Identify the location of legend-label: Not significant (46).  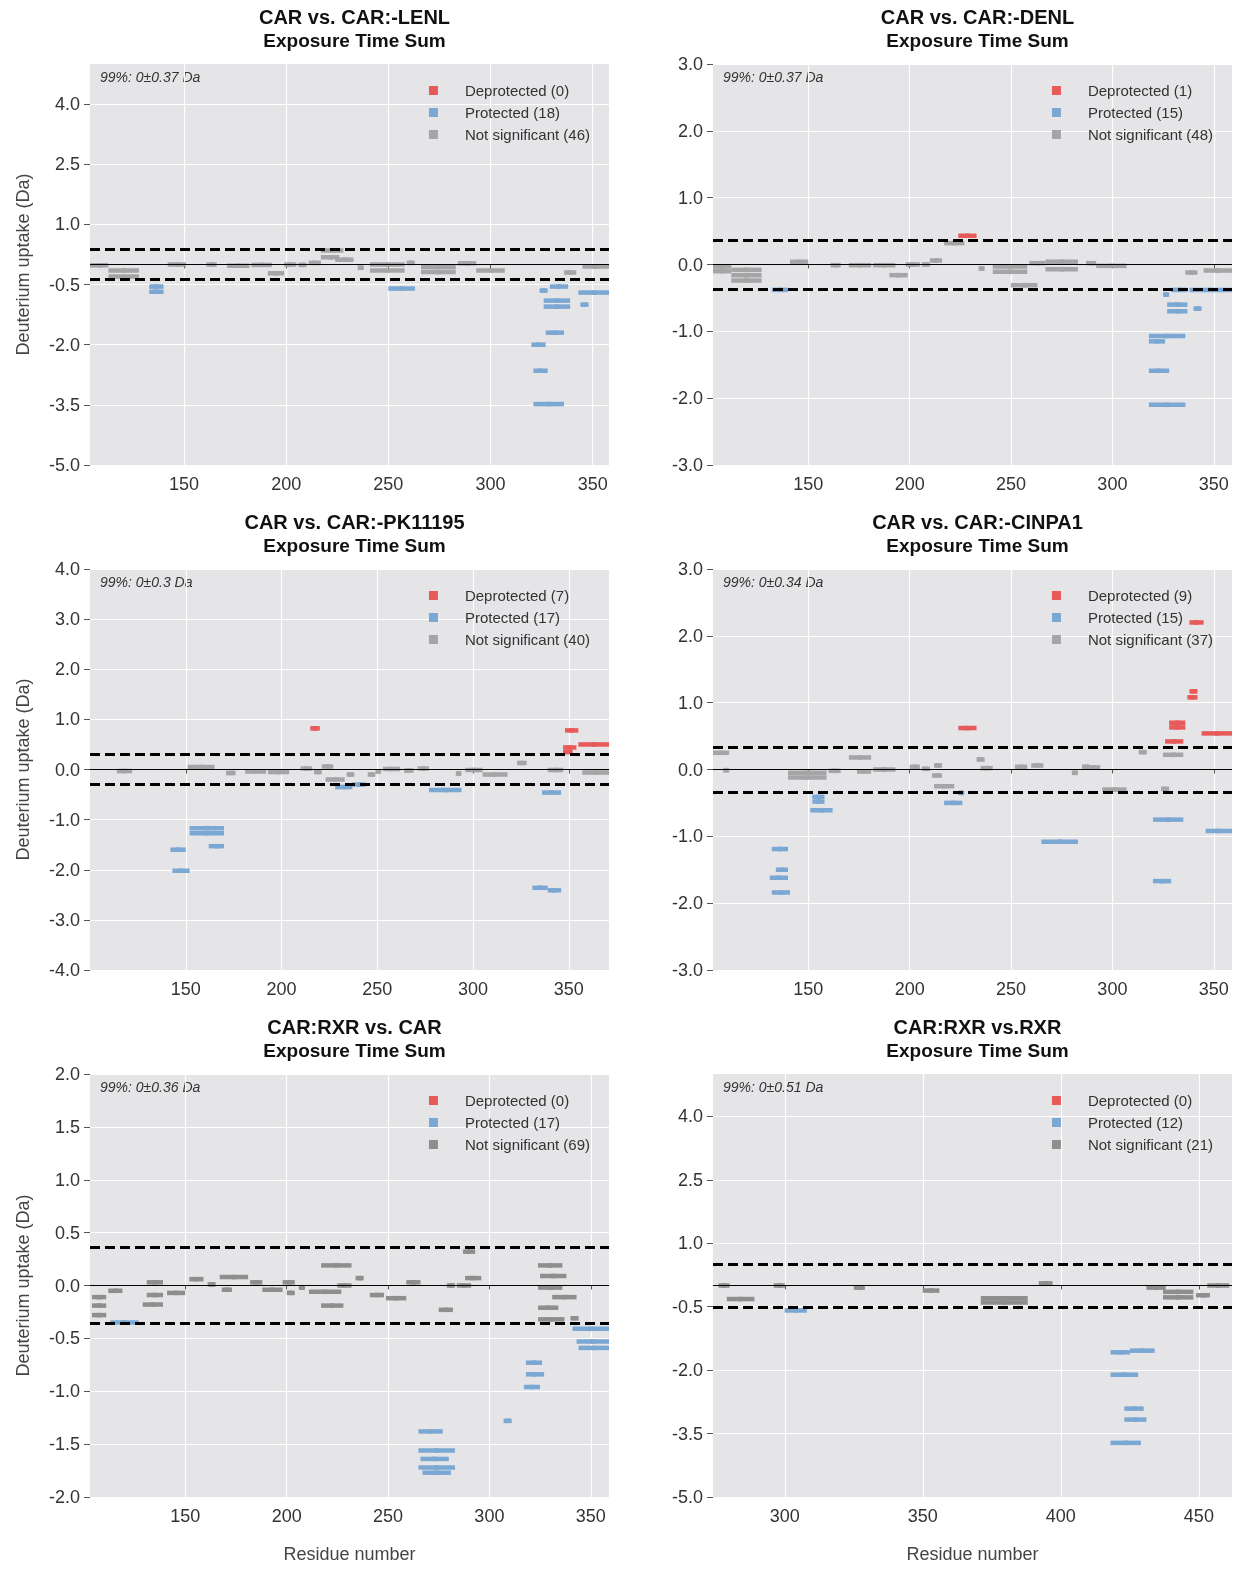
(527, 134).